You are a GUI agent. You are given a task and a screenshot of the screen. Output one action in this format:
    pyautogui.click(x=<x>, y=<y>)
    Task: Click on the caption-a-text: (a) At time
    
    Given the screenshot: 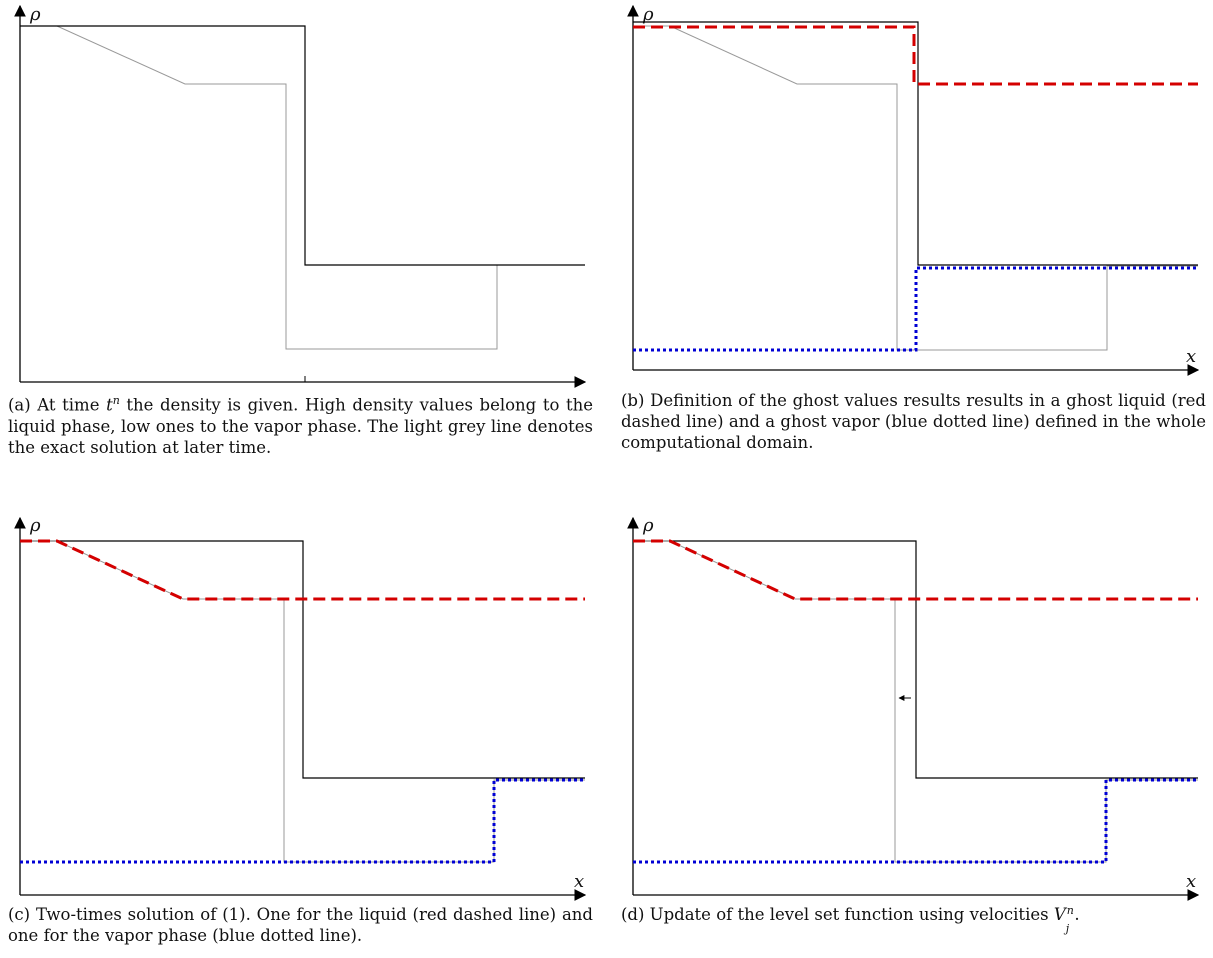 What is the action you would take?
    pyautogui.click(x=57, y=405)
    